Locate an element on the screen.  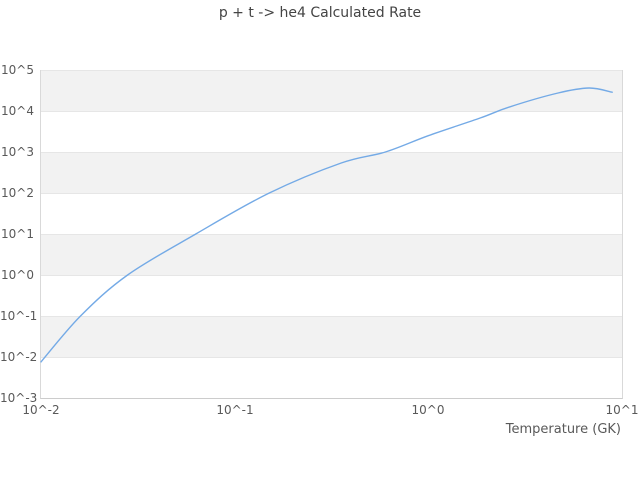
y-tick-label: 10^-2 is located at coordinates (19, 357).